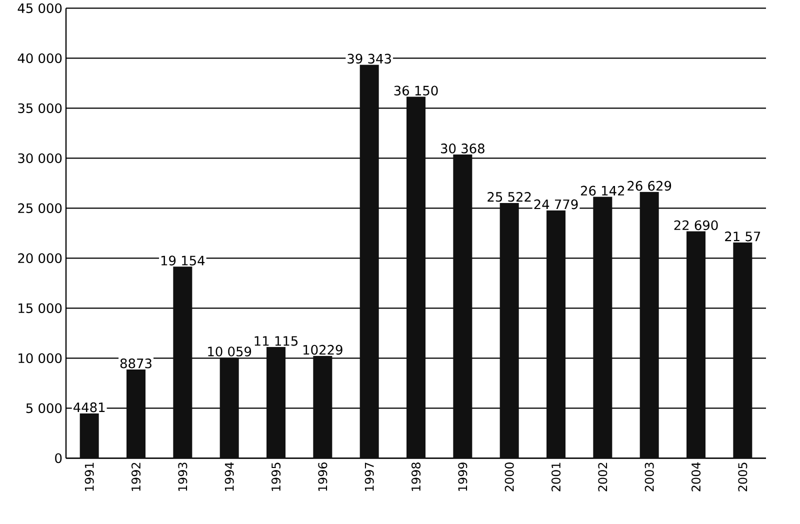 This screenshot has width=800, height=524. What do you see at coordinates (40, 8) in the screenshot?
I see `y-tick-label: 45 000` at bounding box center [40, 8].